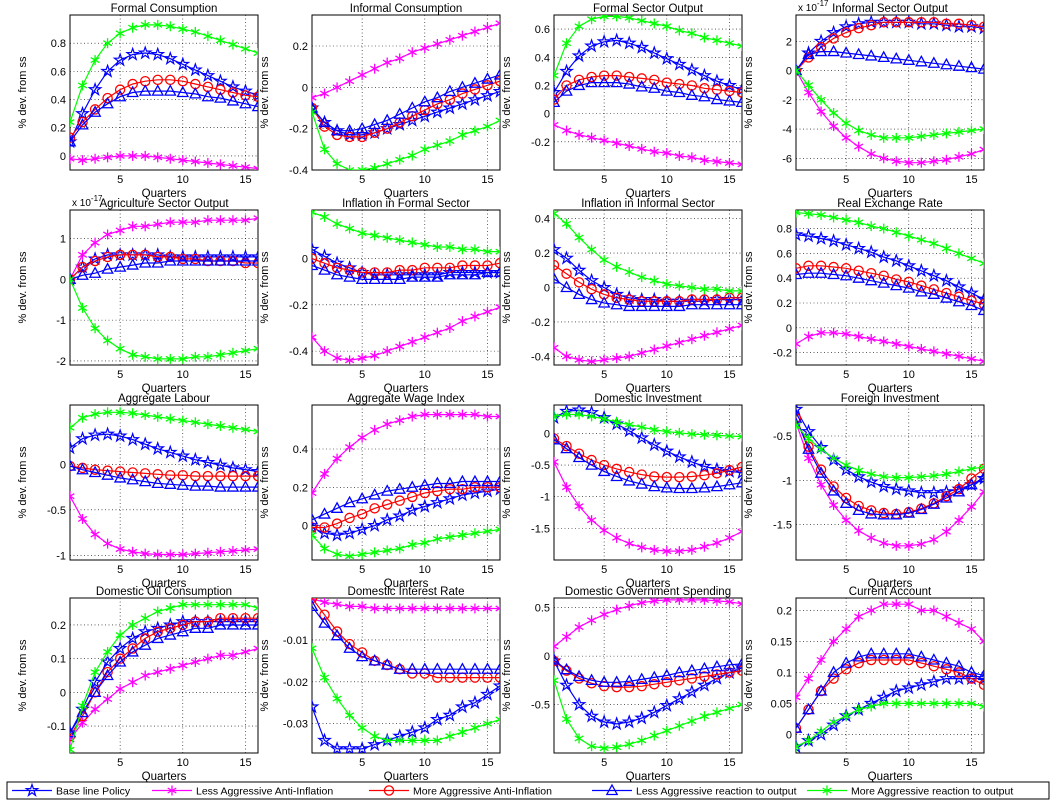 The width and height of the screenshot is (1053, 801). I want to click on legend-box, so click(528, 790).